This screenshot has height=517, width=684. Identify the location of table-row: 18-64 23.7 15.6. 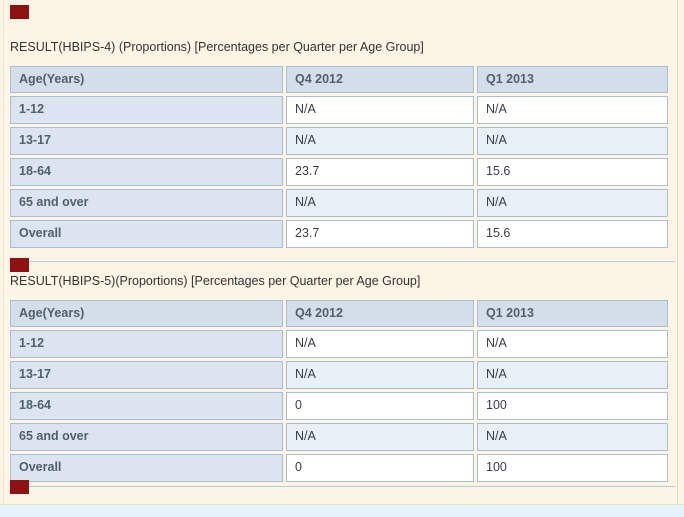
(339, 172).